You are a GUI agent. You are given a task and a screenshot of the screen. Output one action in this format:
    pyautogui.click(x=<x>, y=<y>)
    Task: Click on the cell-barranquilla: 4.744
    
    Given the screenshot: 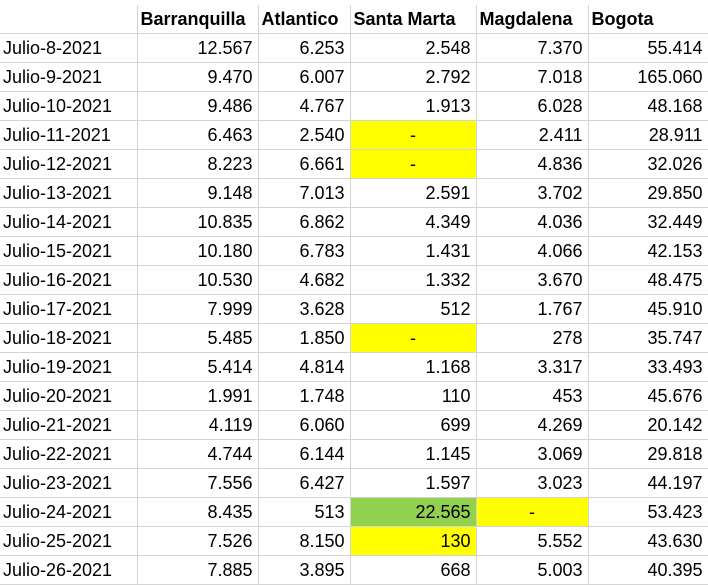 What is the action you would take?
    pyautogui.click(x=198, y=454)
    